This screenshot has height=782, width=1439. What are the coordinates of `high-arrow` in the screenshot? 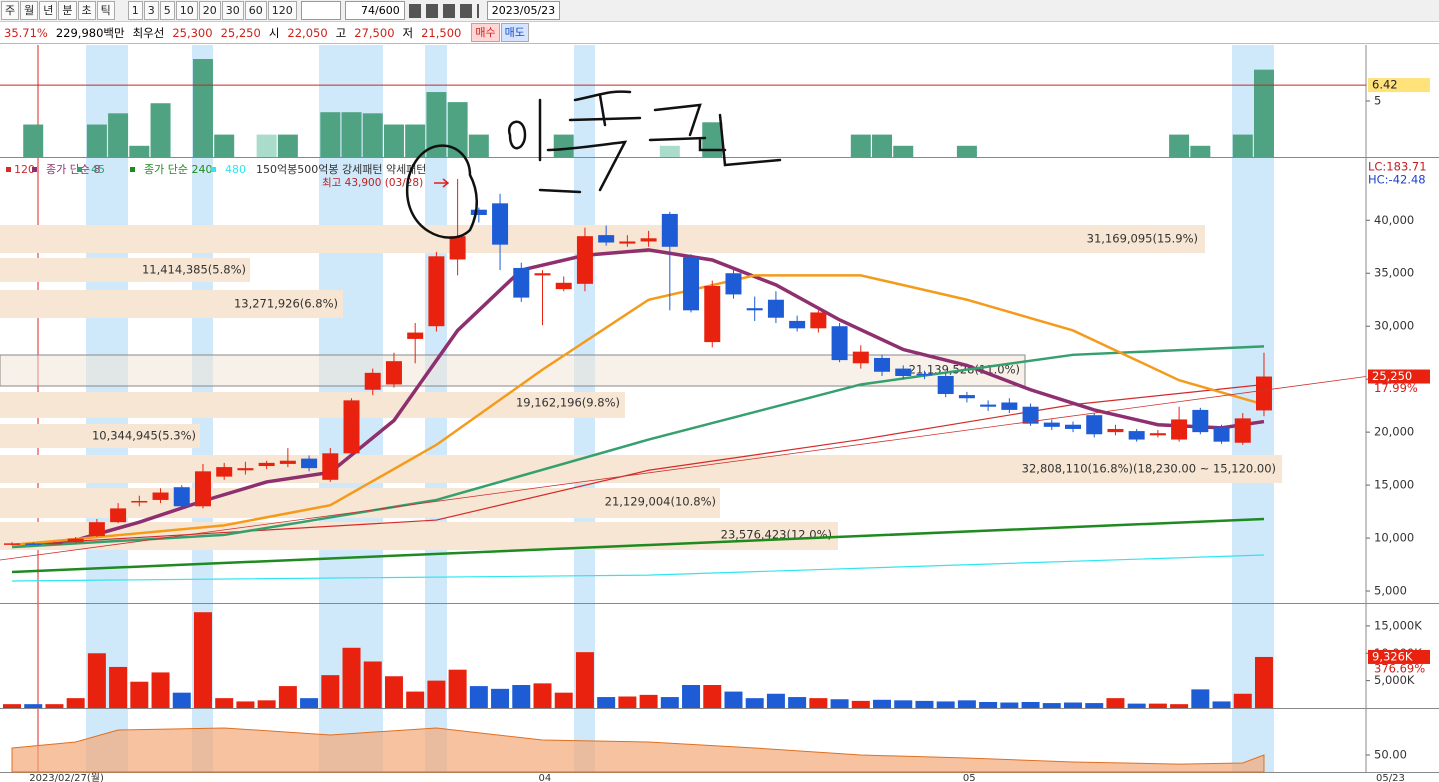 It's located at (442, 183).